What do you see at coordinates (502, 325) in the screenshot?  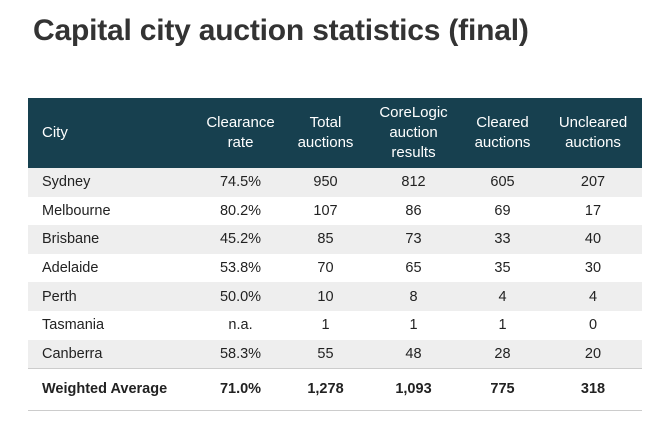 I see `cell-cleared-auctions: 1` at bounding box center [502, 325].